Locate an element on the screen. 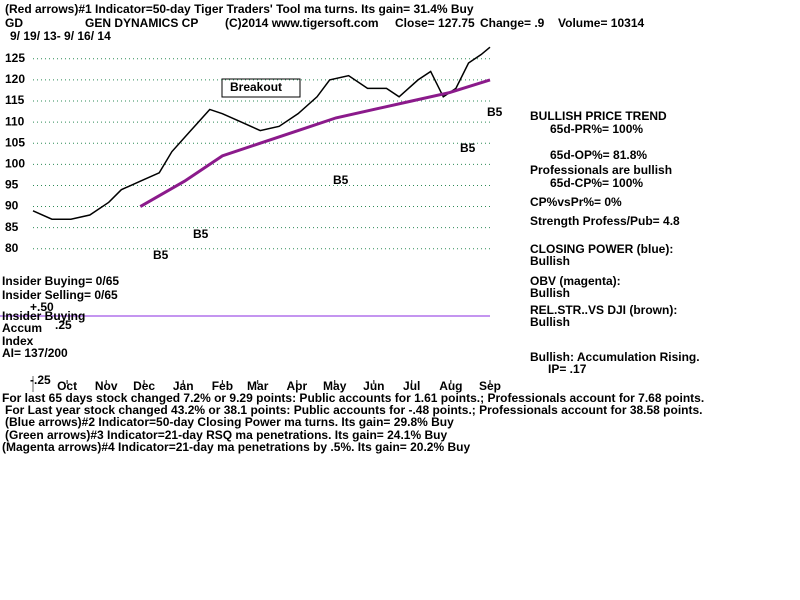  annotation: -.25 is located at coordinates (40, 380).